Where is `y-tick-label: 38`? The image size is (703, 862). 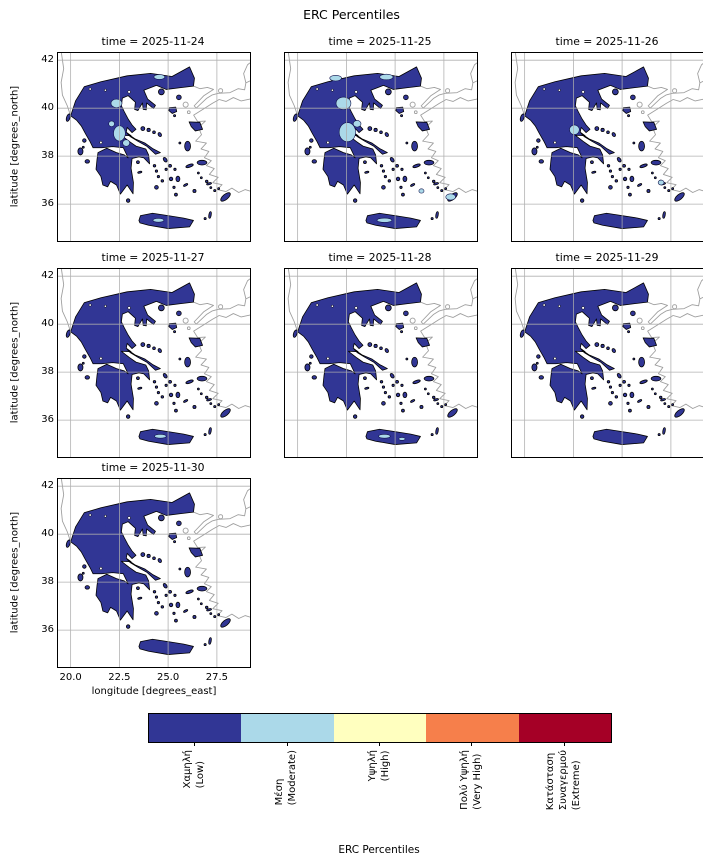 y-tick-label: 38 is located at coordinates (47, 582).